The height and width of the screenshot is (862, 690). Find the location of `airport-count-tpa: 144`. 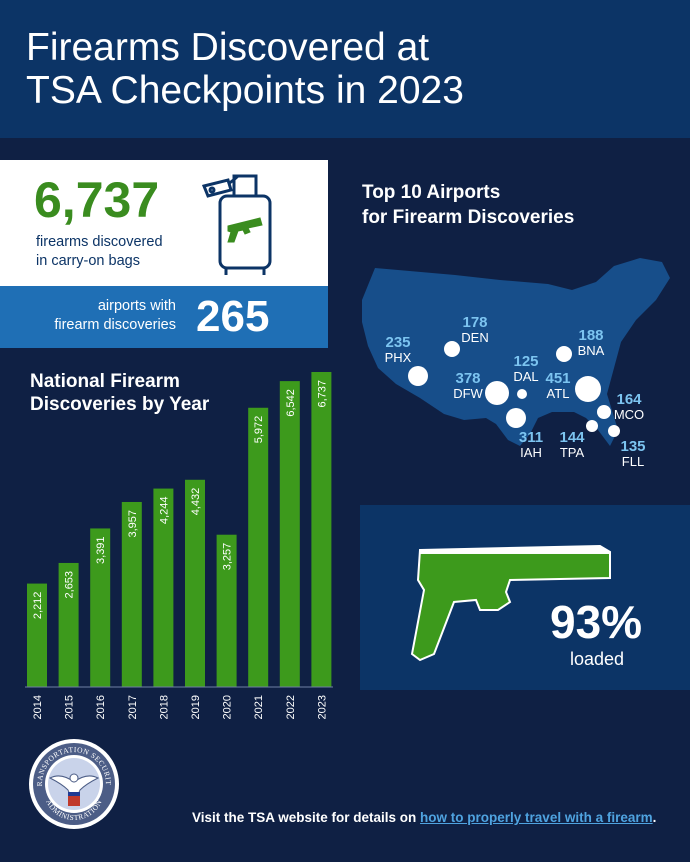

airport-count-tpa: 144 is located at coordinates (572, 437).